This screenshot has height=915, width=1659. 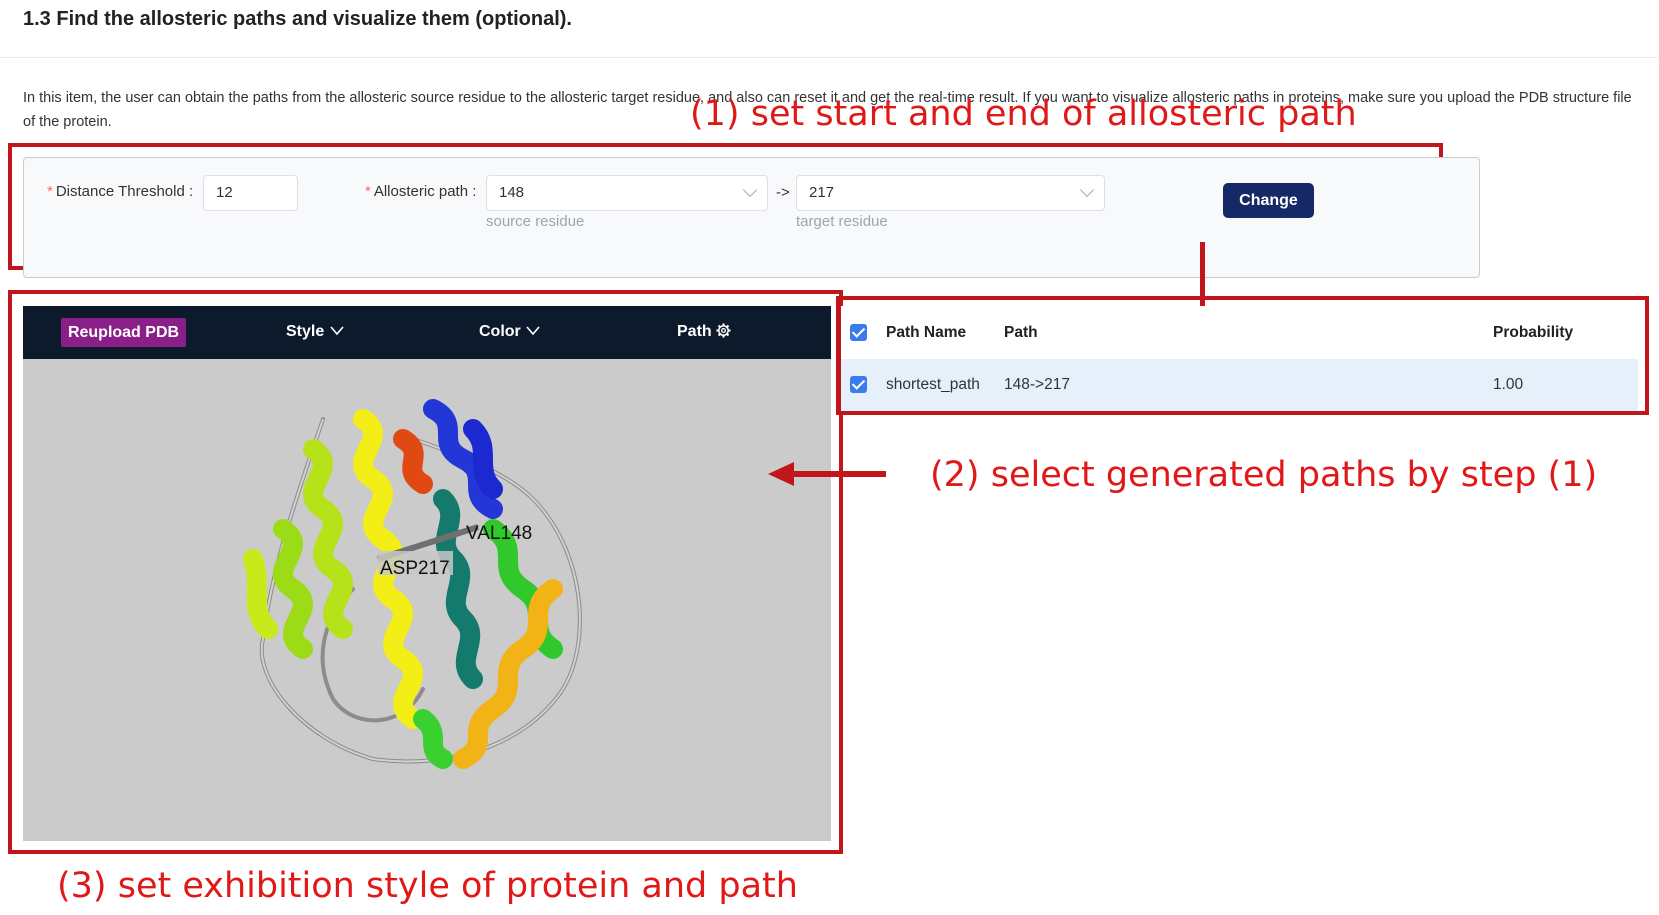 I want to click on protein-structure-graphic: VAL148 ASP217, so click(x=412, y=584).